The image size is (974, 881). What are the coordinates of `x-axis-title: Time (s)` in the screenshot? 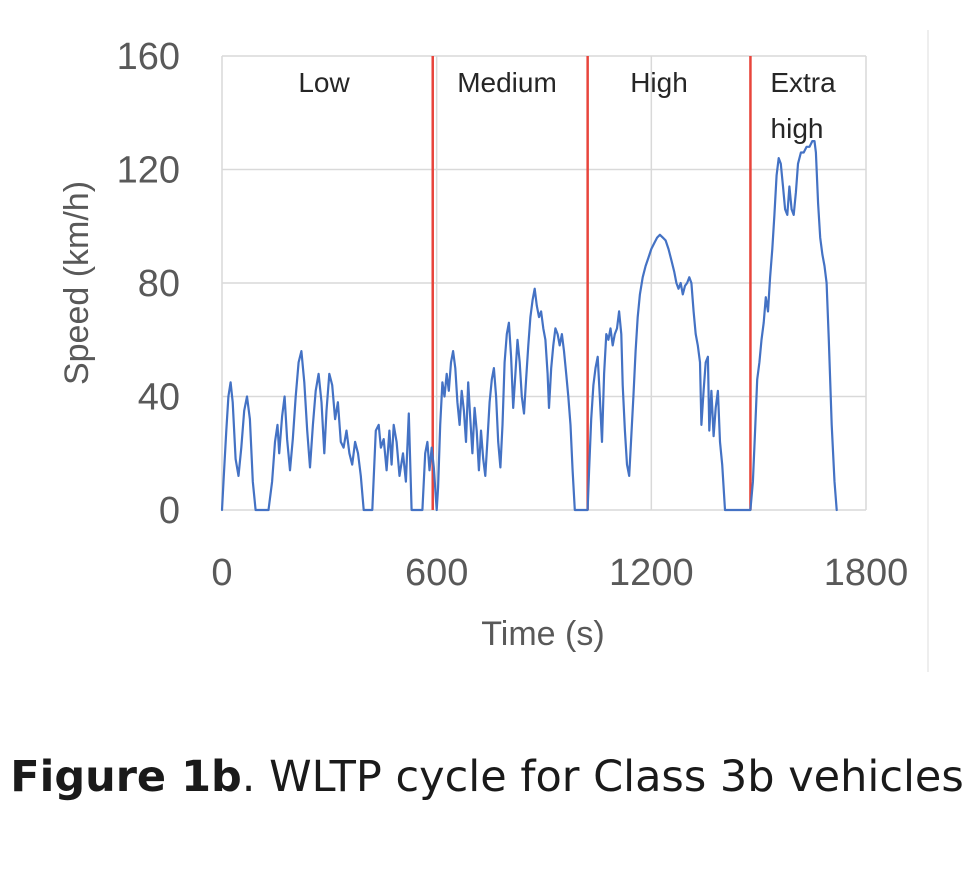 It's located at (542, 634).